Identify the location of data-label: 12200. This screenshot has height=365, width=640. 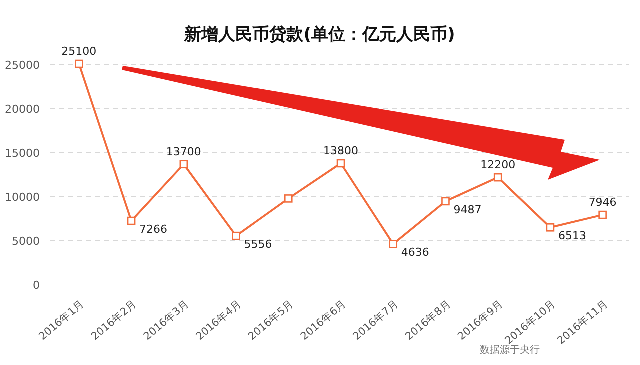
(498, 165).